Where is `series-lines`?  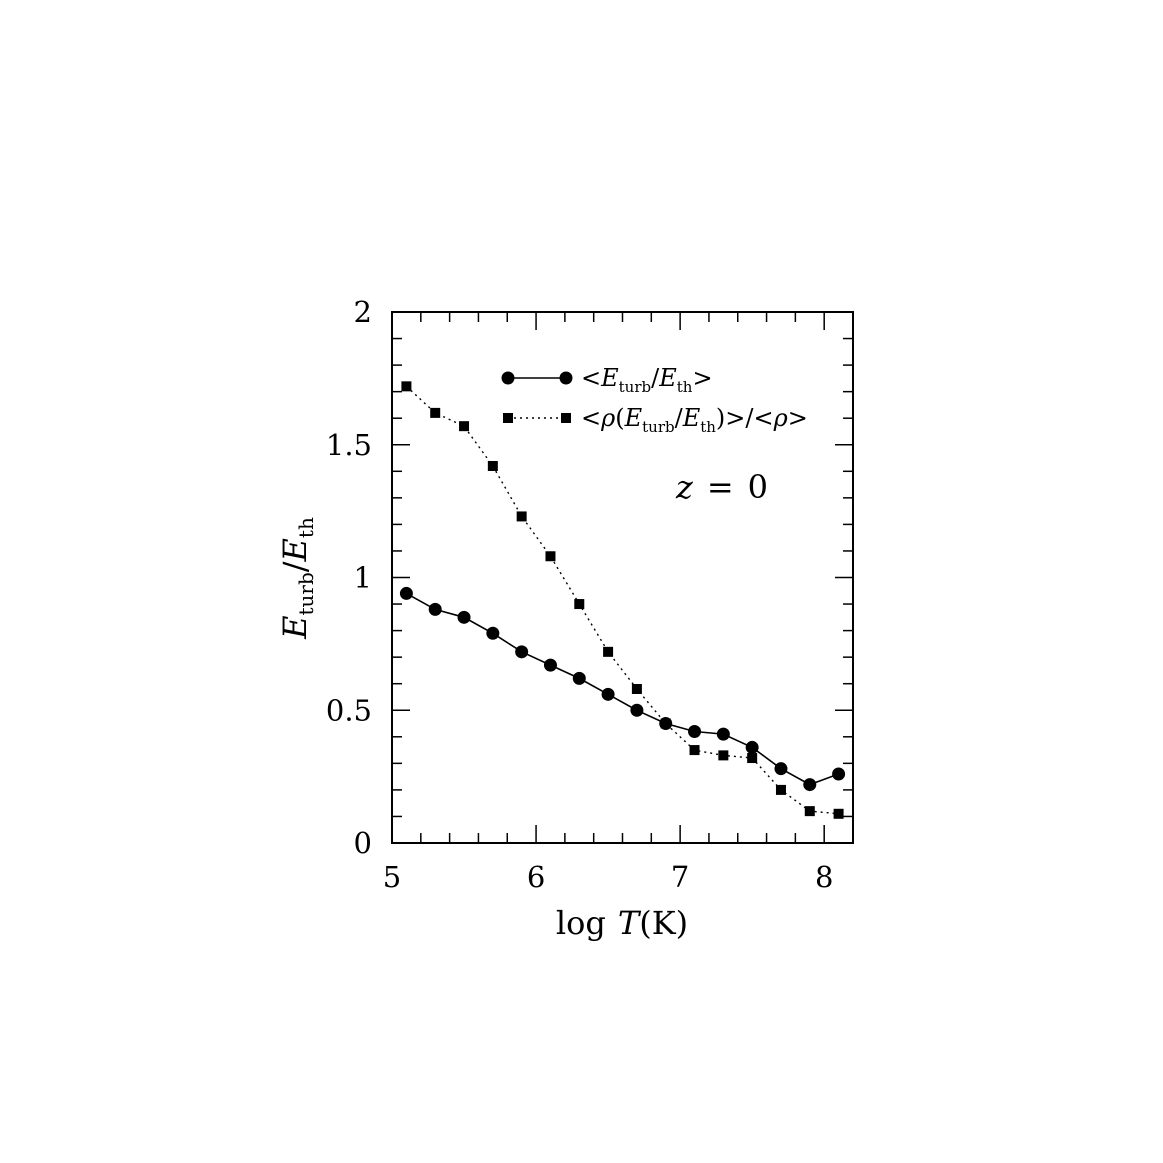 series-lines is located at coordinates (622, 600).